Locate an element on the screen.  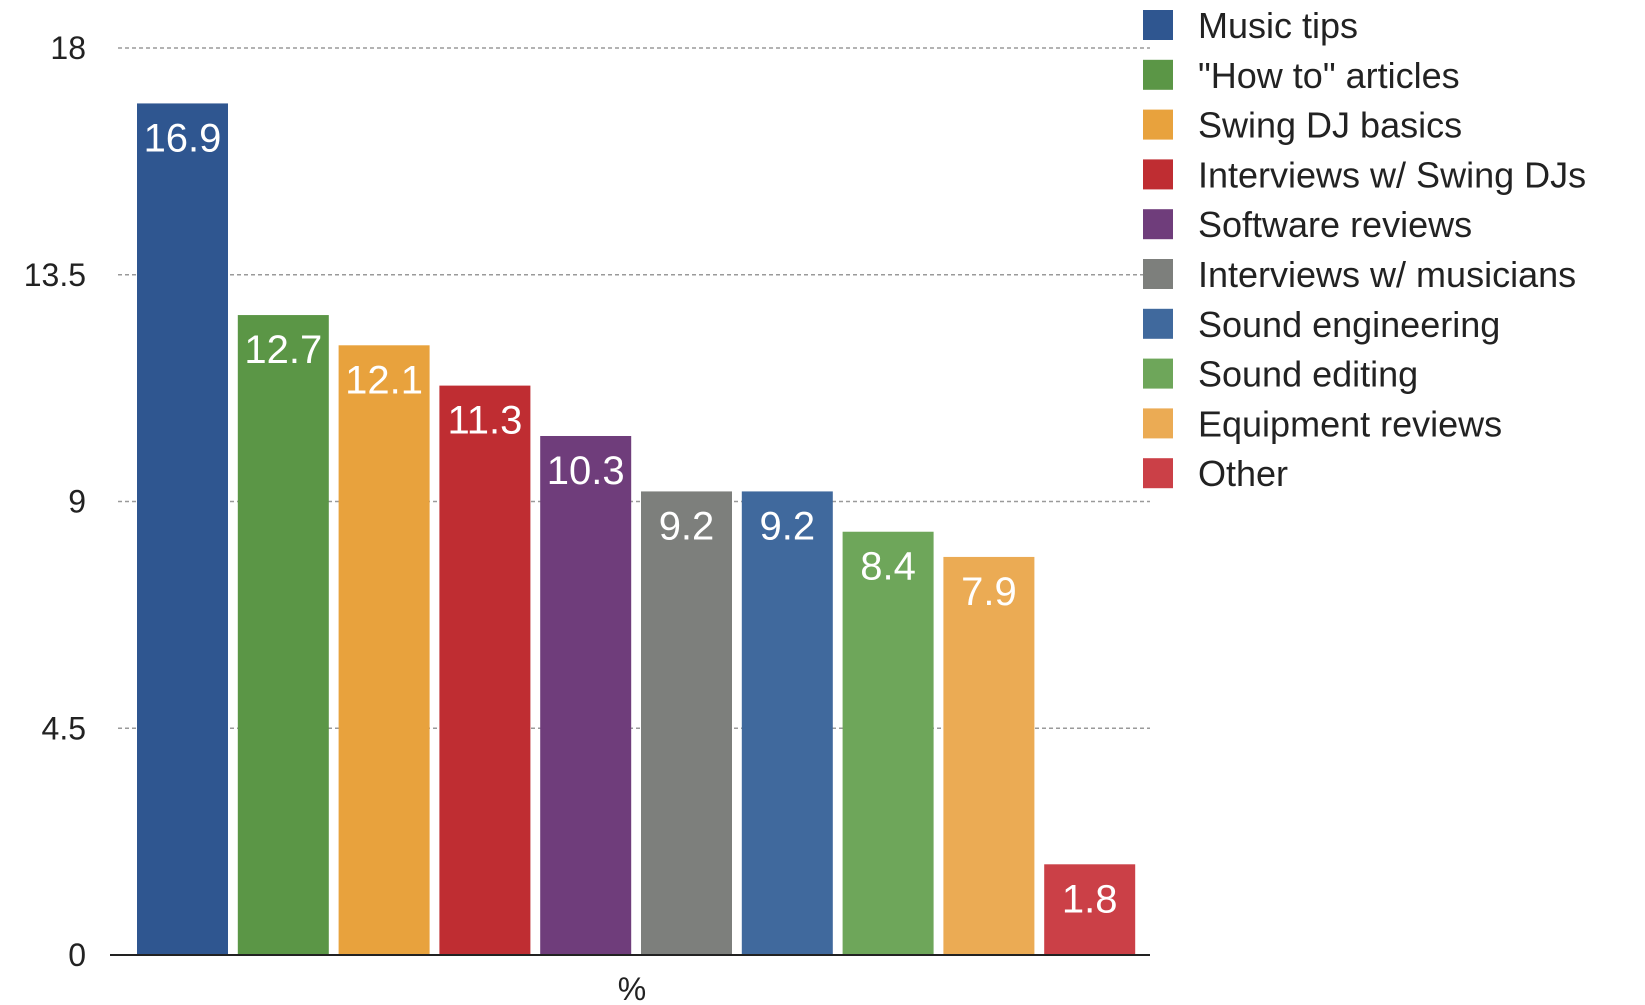
bar-value-label: 11.3 is located at coordinates (484, 421).